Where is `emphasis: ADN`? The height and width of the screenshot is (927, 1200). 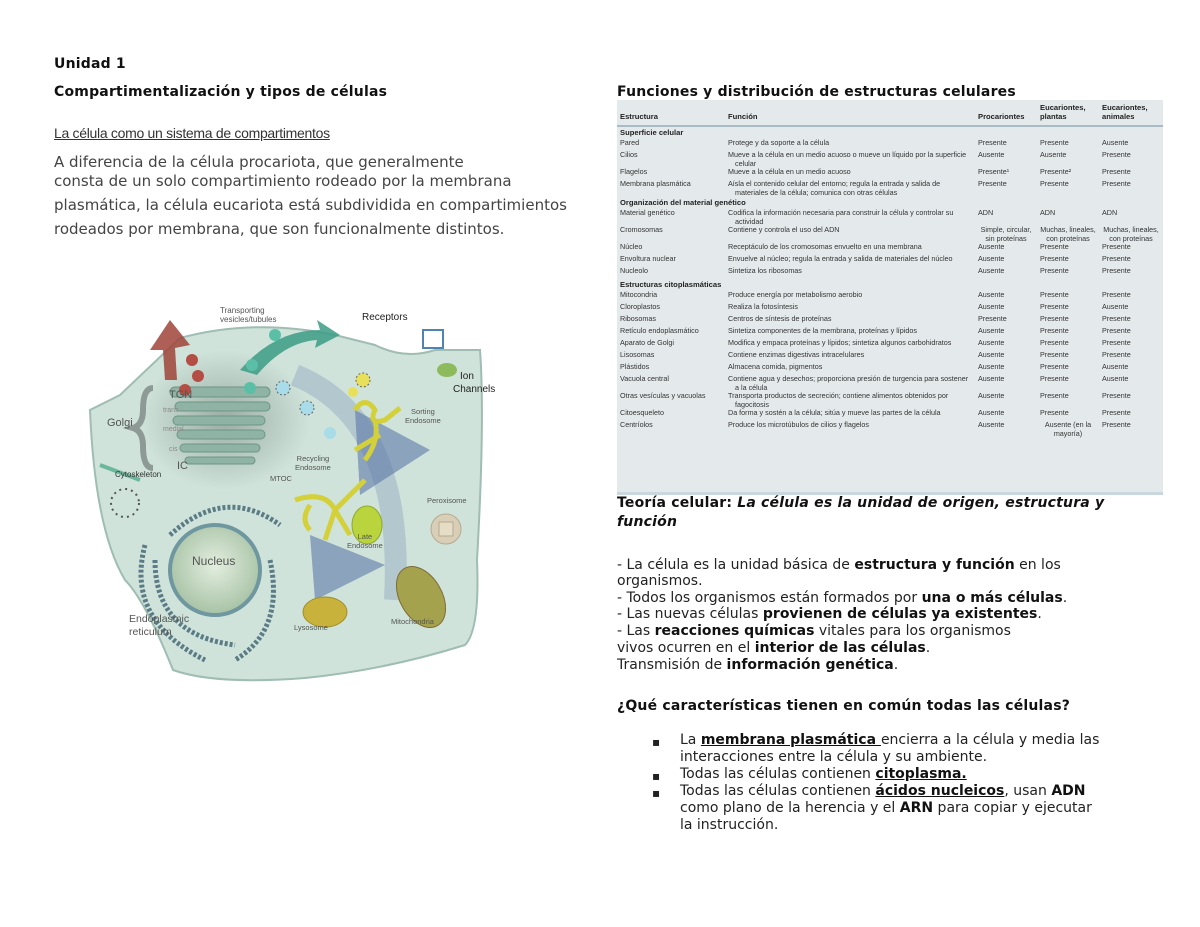
emphasis: ADN is located at coordinates (1068, 791).